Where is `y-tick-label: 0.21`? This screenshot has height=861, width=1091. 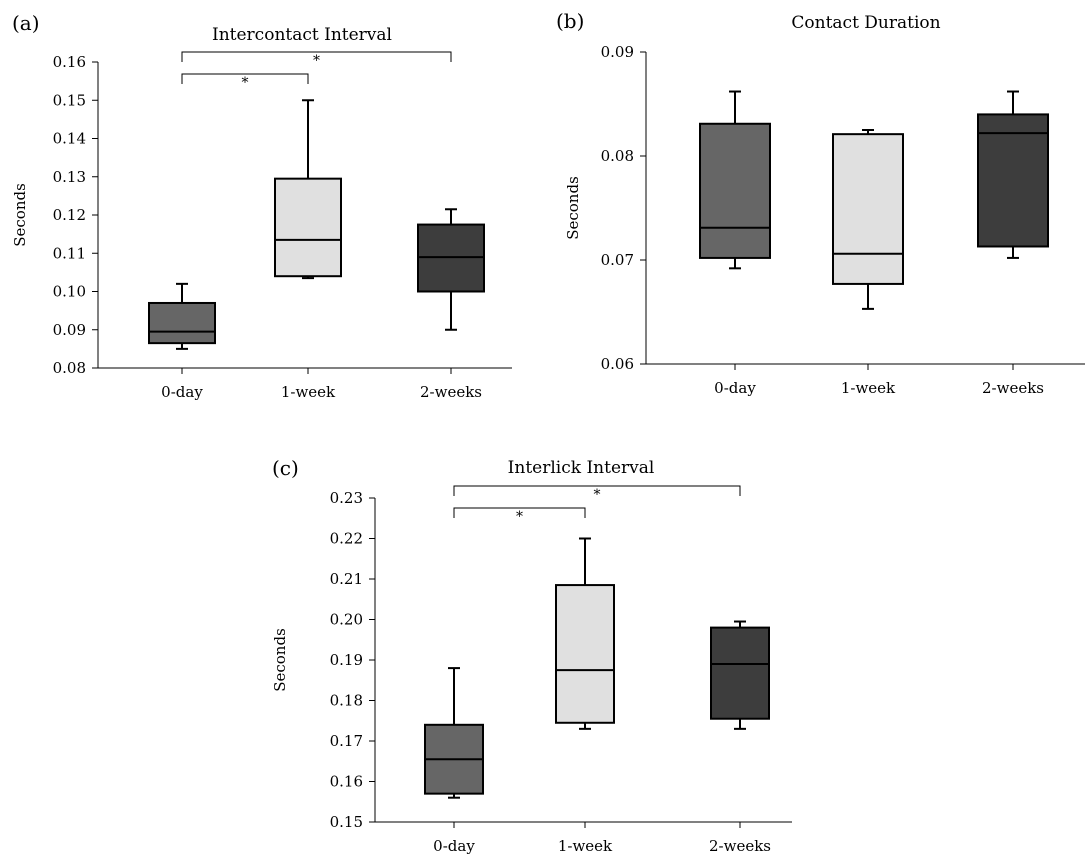 y-tick-label: 0.21 is located at coordinates (346, 579).